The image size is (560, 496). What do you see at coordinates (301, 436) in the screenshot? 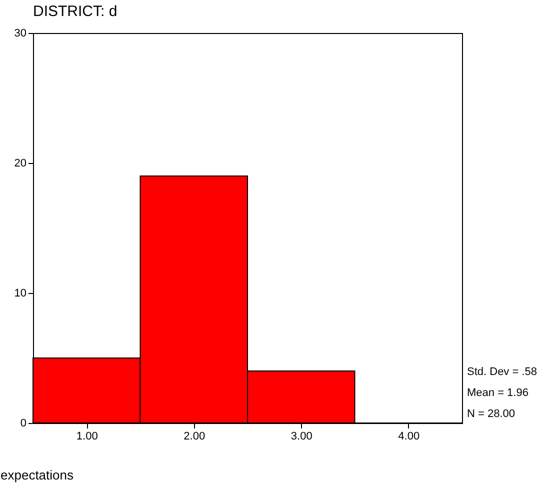
I see `x-tick-label: 3.00` at bounding box center [301, 436].